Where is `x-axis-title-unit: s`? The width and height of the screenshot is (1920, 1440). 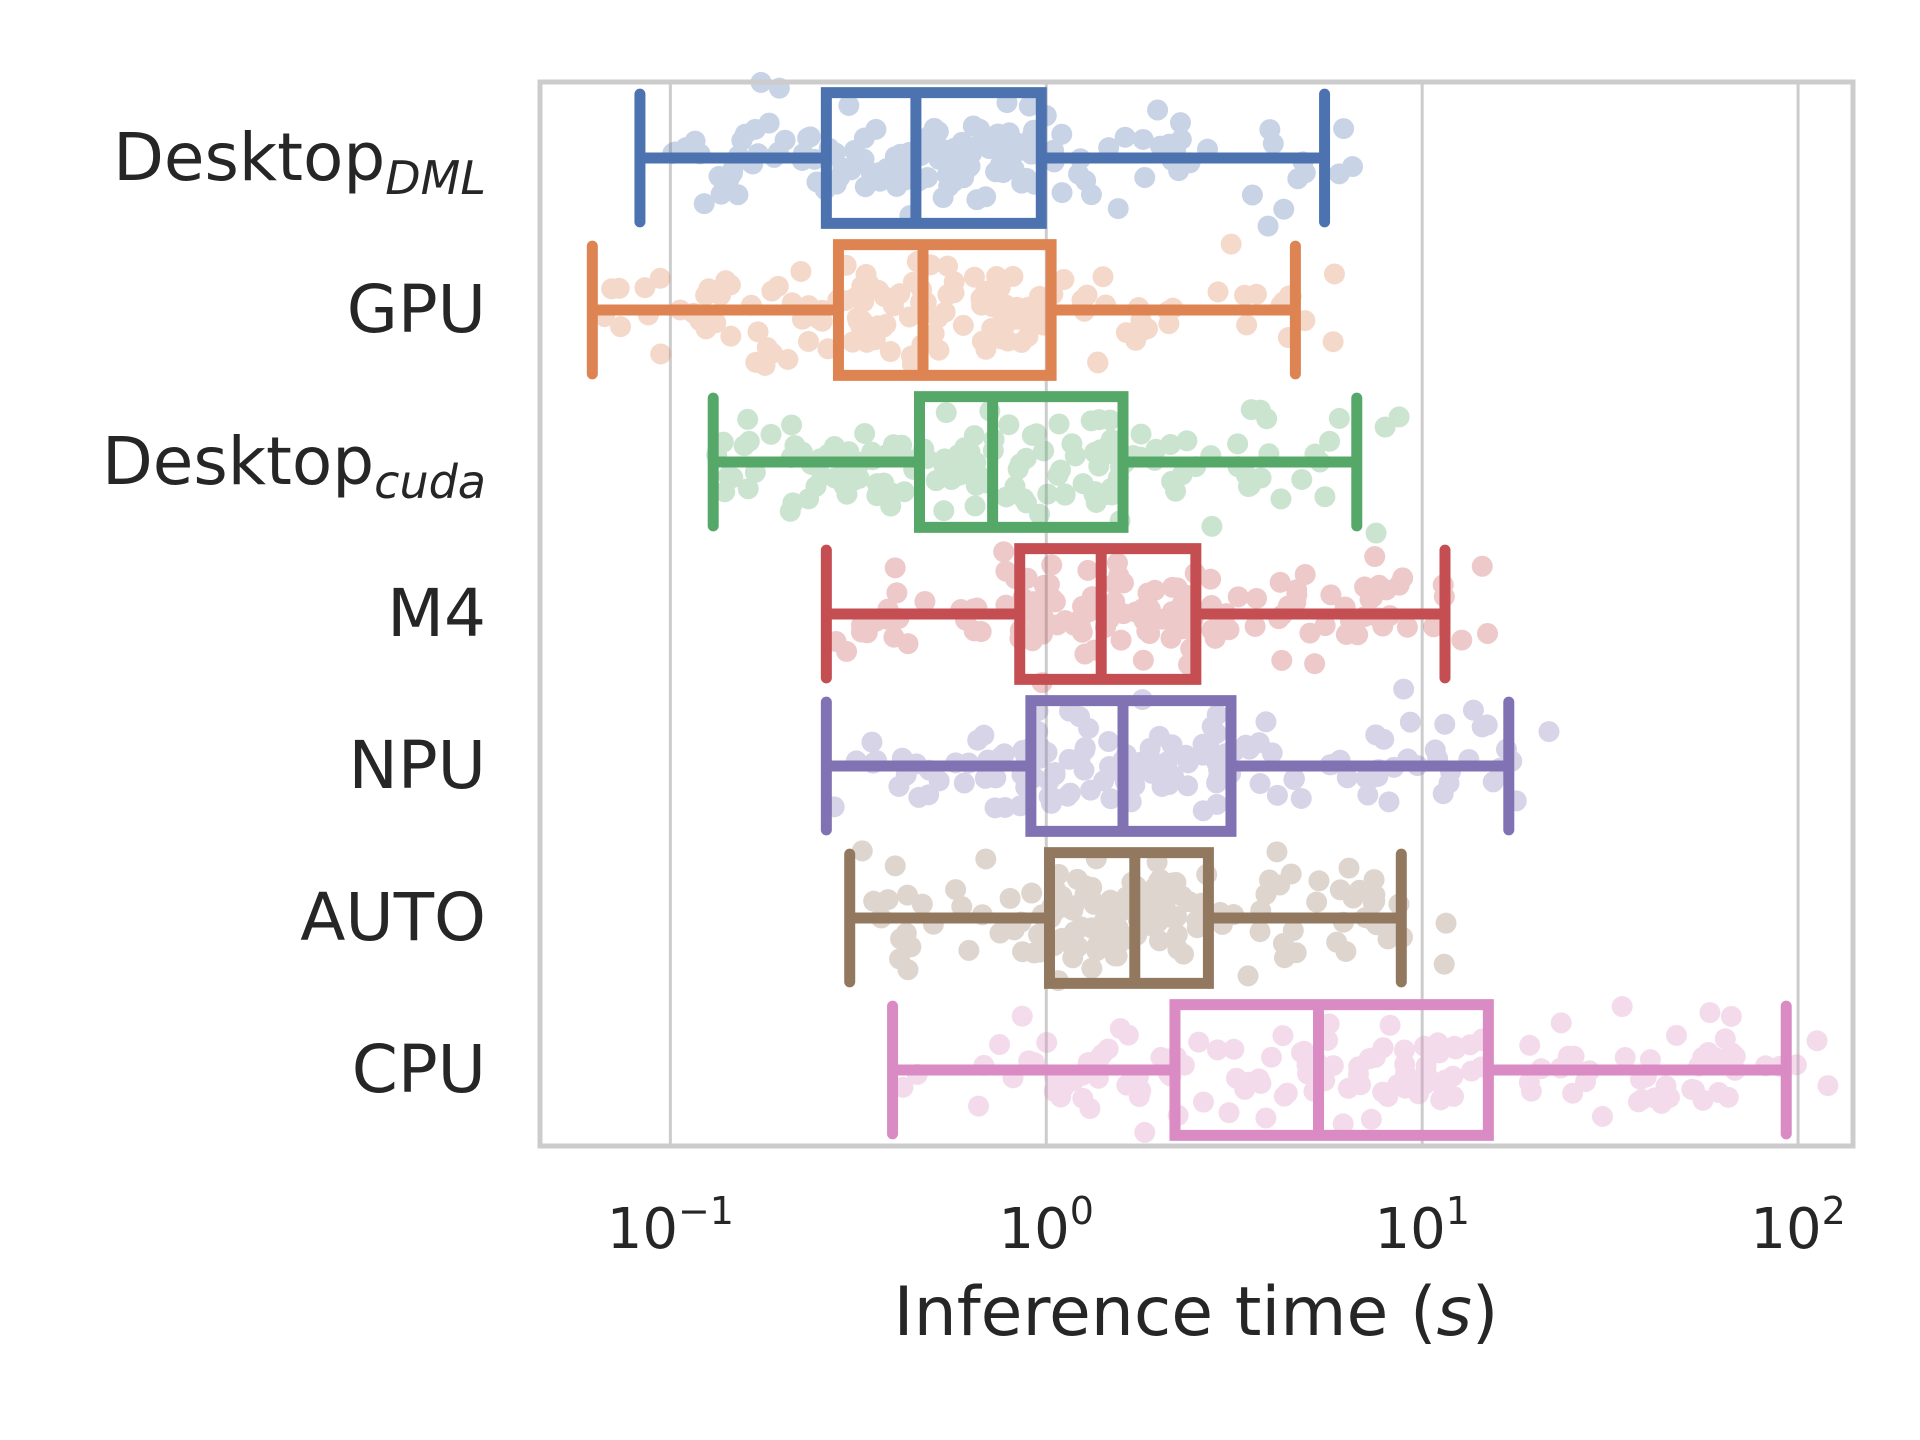
x-axis-title-unit: s is located at coordinates (1453, 1312).